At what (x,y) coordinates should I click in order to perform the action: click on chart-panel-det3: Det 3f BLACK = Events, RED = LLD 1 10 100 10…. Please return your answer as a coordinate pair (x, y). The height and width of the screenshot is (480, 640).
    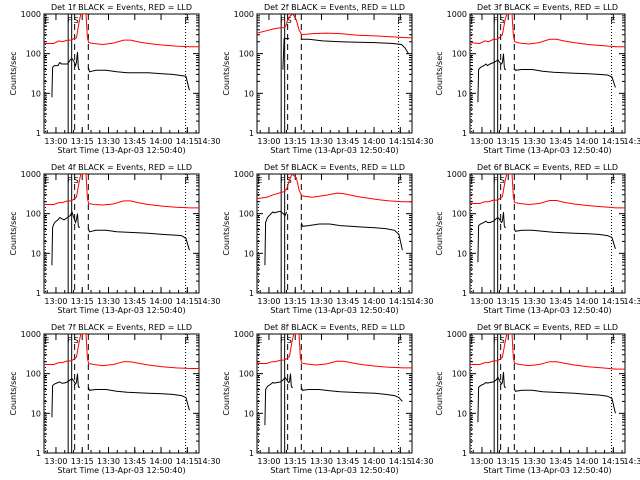
    Looking at the image, I should click on (537, 79).